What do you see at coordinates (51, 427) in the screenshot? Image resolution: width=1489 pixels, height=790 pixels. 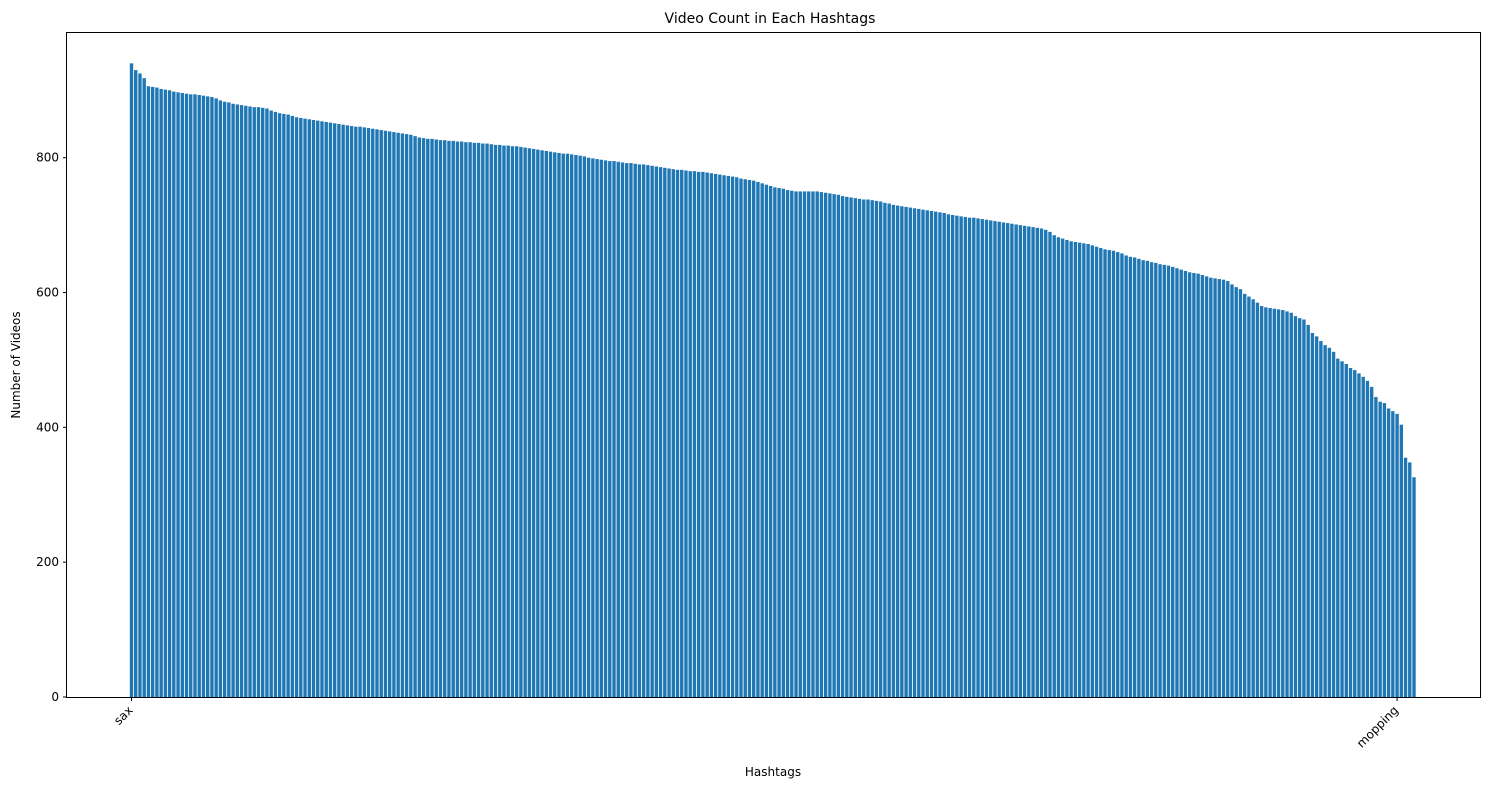 I see `y-axis: 0 200 400 600 800` at bounding box center [51, 427].